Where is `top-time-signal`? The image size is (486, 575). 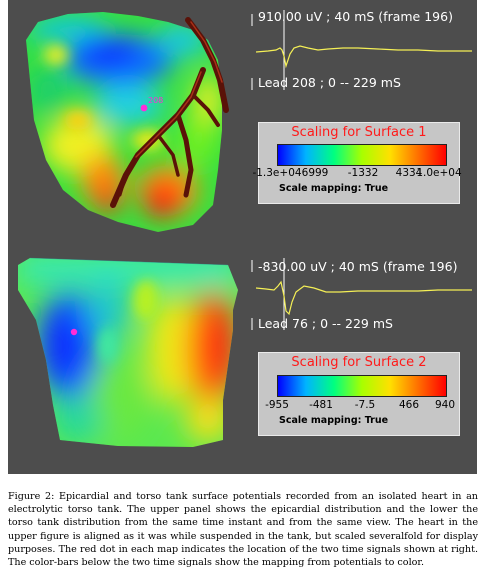
top-time-signal is located at coordinates (362, 52).